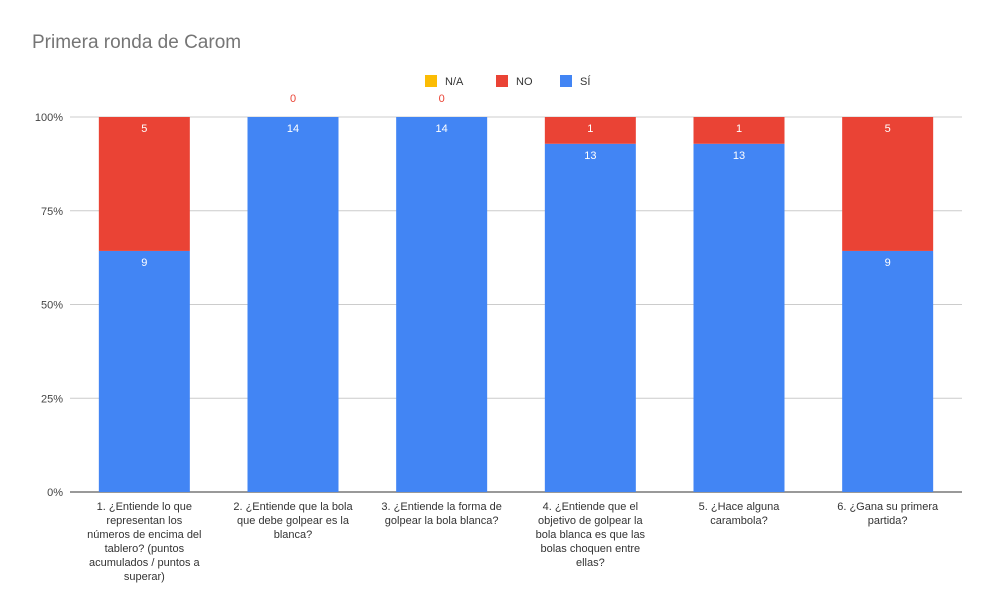  I want to click on legend-label: SÍ, so click(585, 81).